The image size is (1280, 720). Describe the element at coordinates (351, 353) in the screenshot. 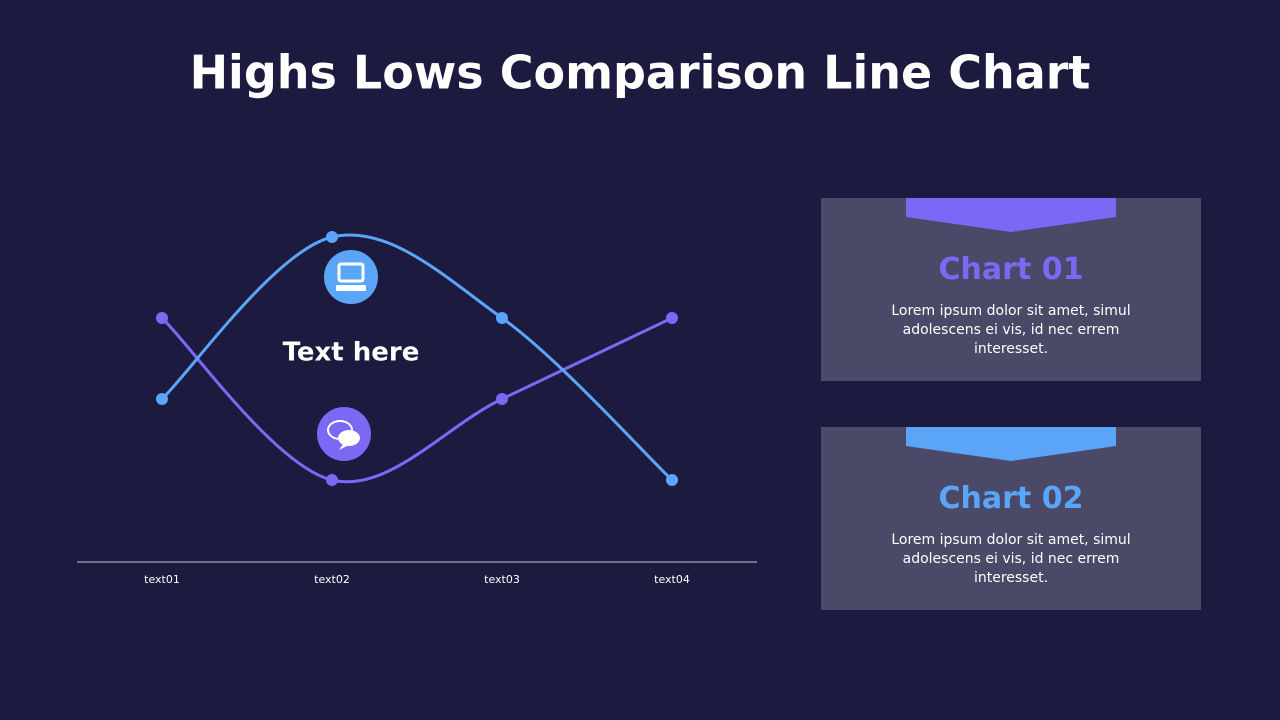

I see `annotation: Text here` at that location.